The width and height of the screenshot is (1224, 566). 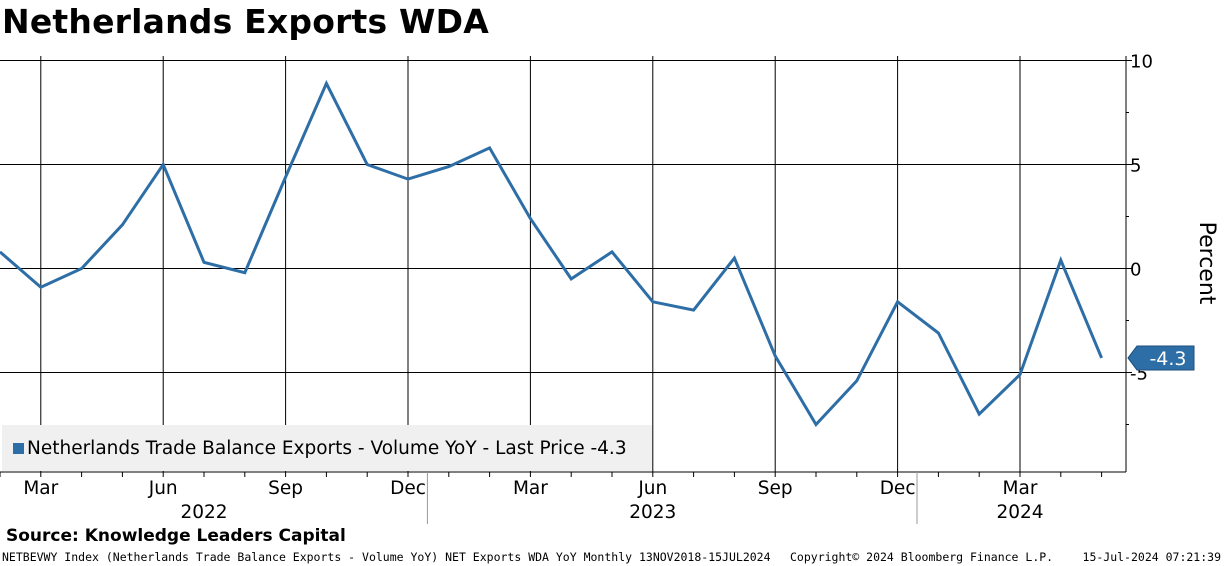 What do you see at coordinates (1135, 166) in the screenshot?
I see `y-tick-label: 5` at bounding box center [1135, 166].